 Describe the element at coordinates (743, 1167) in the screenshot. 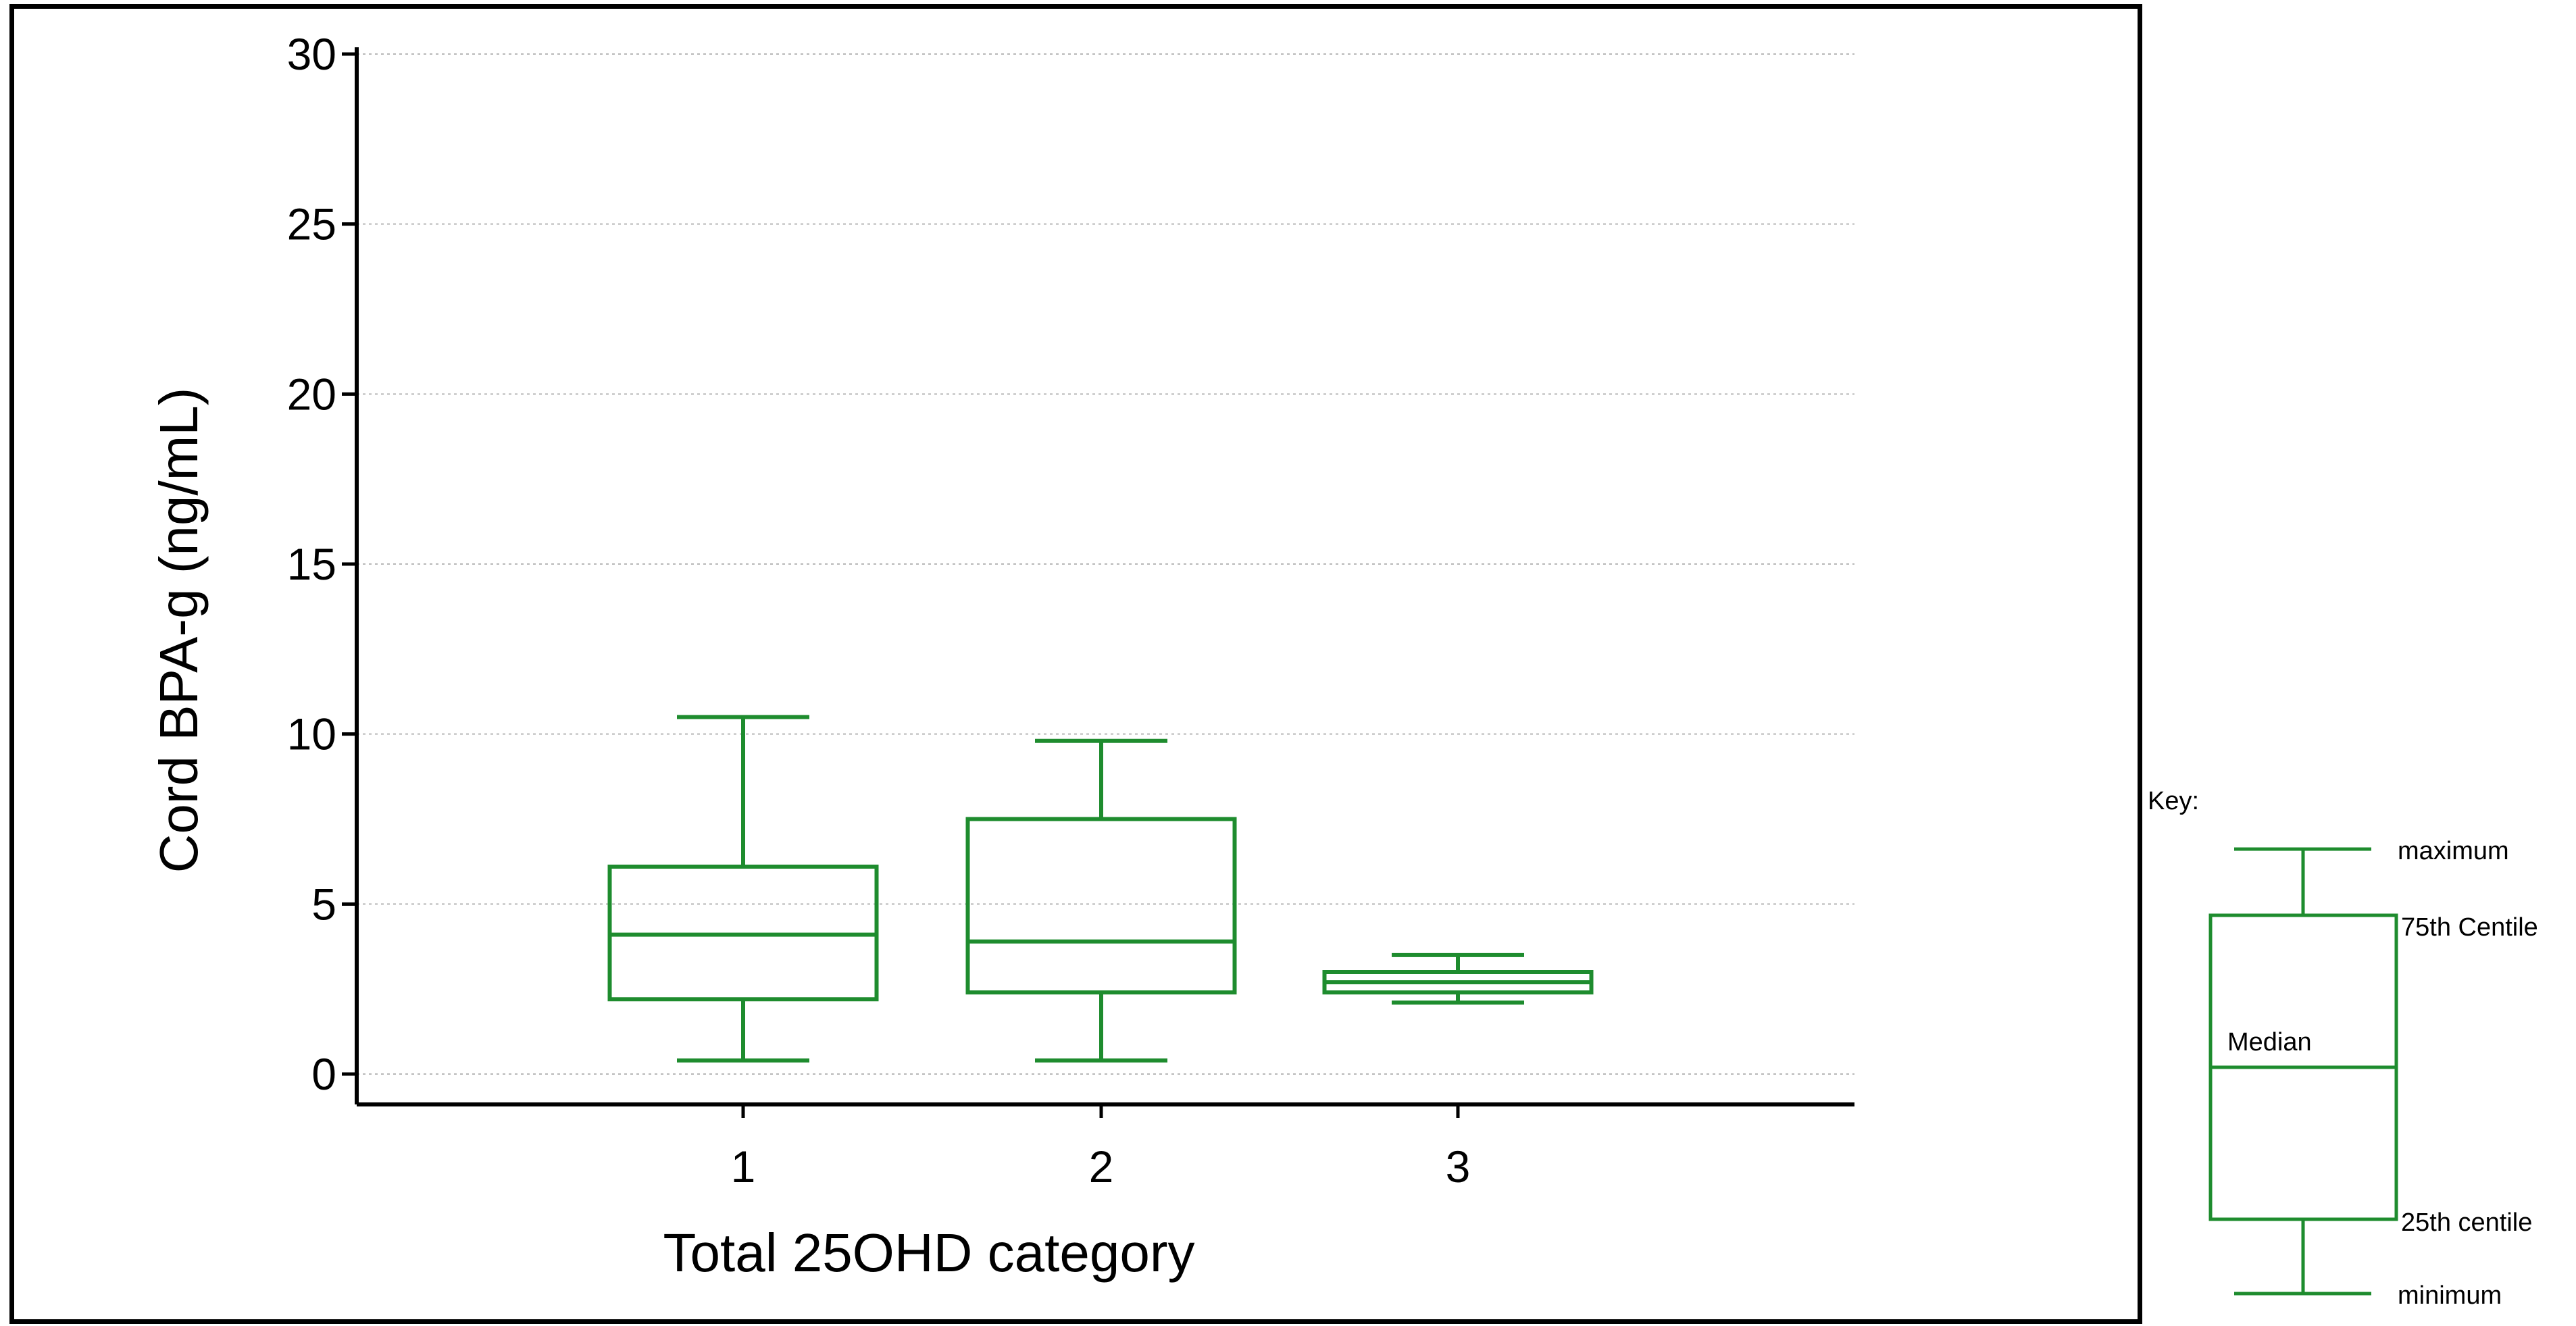

I see `x-tick-label: 1` at that location.